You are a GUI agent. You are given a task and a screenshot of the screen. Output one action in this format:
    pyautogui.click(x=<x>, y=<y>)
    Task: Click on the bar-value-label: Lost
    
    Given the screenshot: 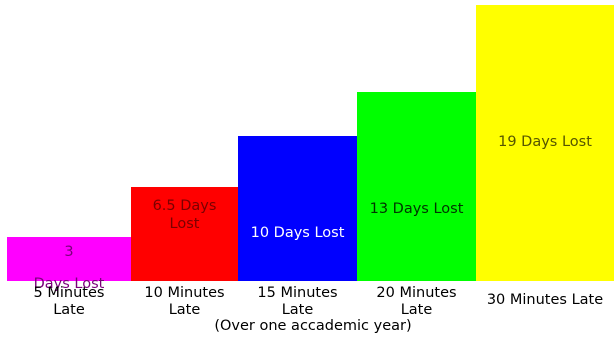 What is the action you would take?
    pyautogui.click(x=184, y=224)
    